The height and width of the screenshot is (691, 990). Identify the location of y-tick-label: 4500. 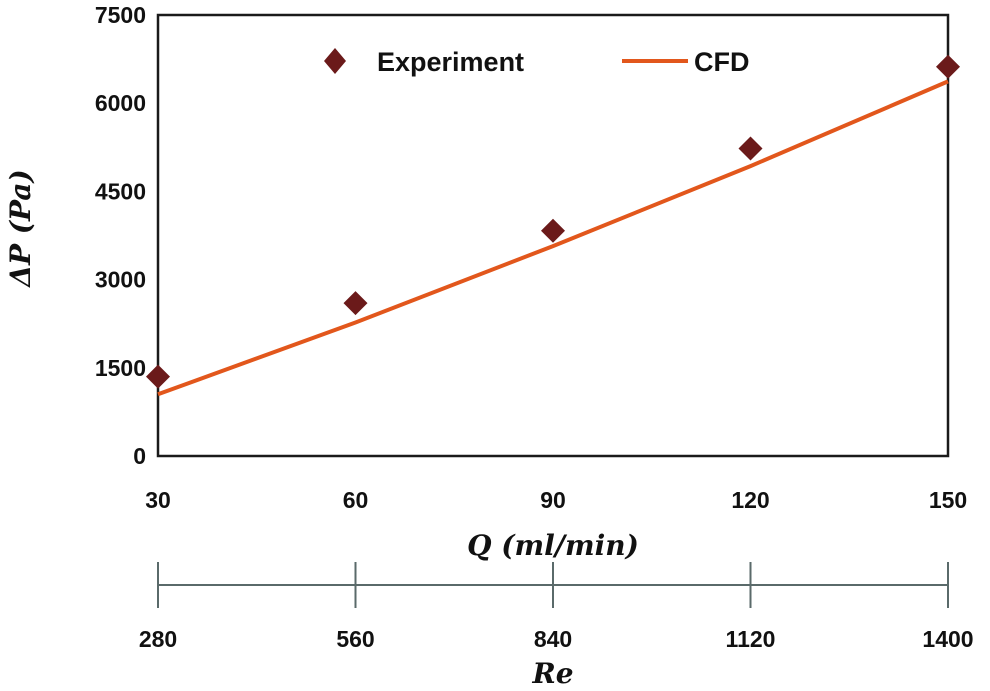
(120, 191).